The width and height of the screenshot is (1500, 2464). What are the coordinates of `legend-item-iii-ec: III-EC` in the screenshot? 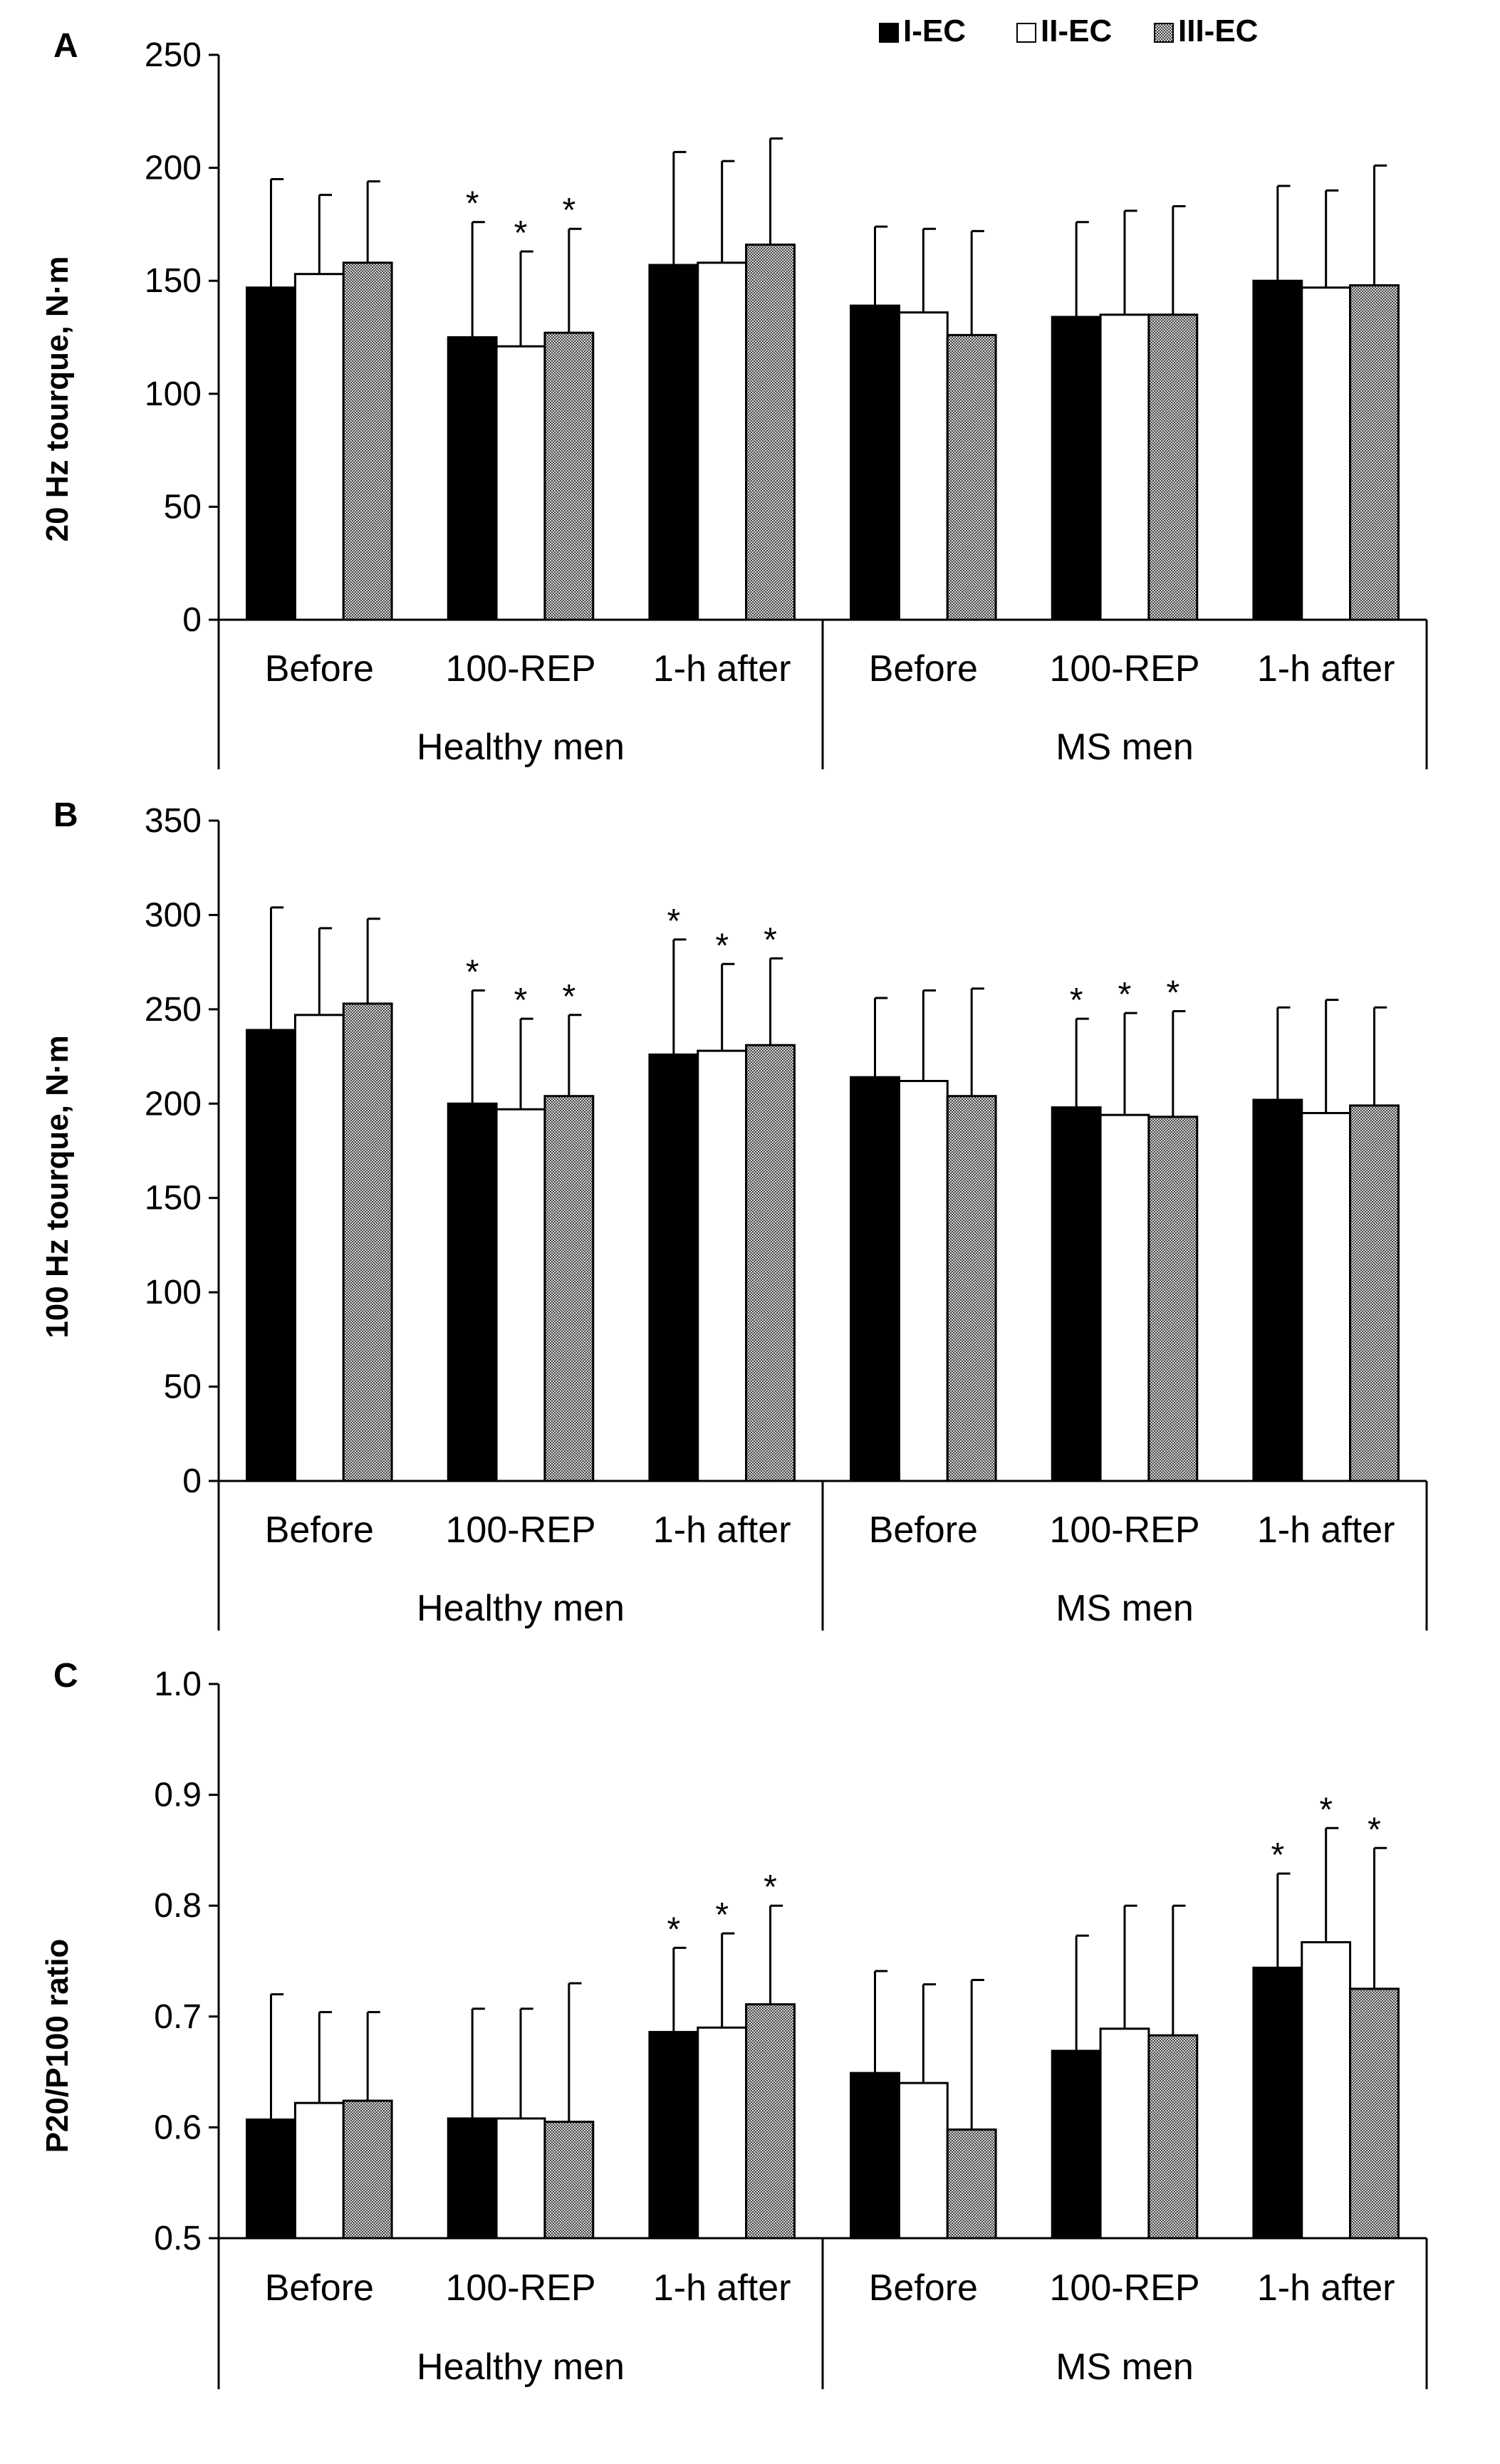 It's located at (1206, 31).